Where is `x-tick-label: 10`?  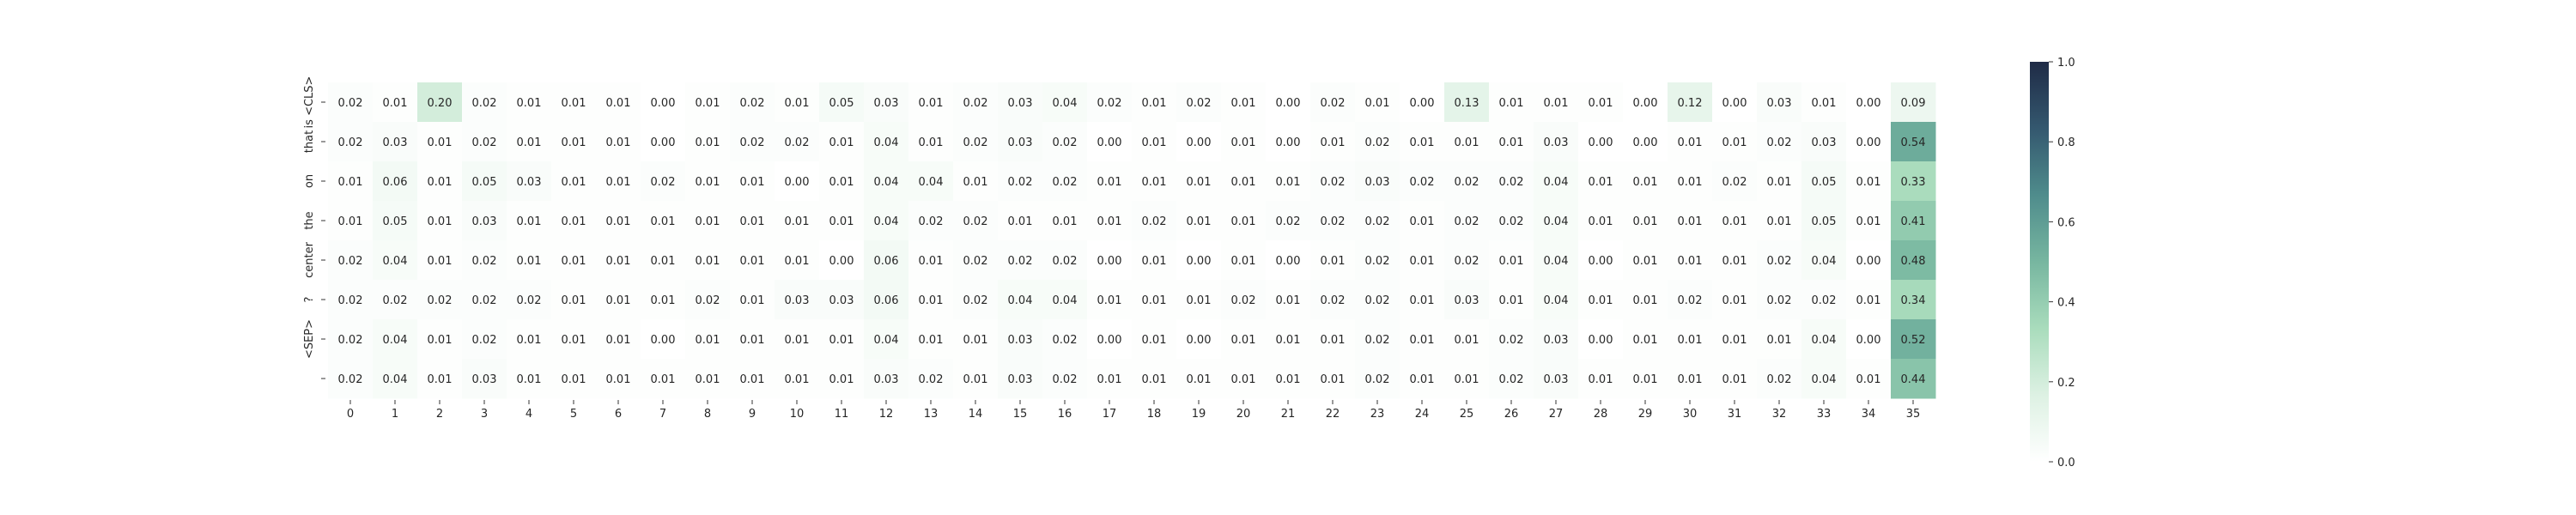 x-tick-label: 10 is located at coordinates (797, 414).